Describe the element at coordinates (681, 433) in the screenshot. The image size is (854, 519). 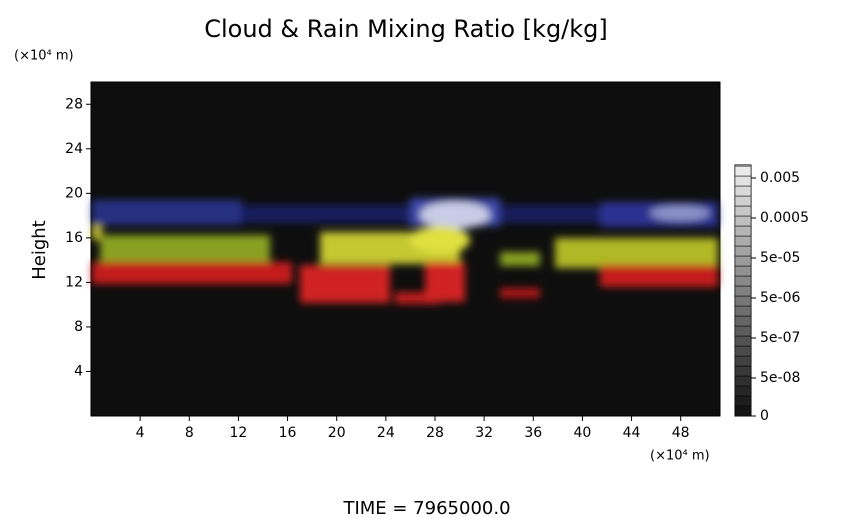
I see `x-tick-label: 48` at that location.